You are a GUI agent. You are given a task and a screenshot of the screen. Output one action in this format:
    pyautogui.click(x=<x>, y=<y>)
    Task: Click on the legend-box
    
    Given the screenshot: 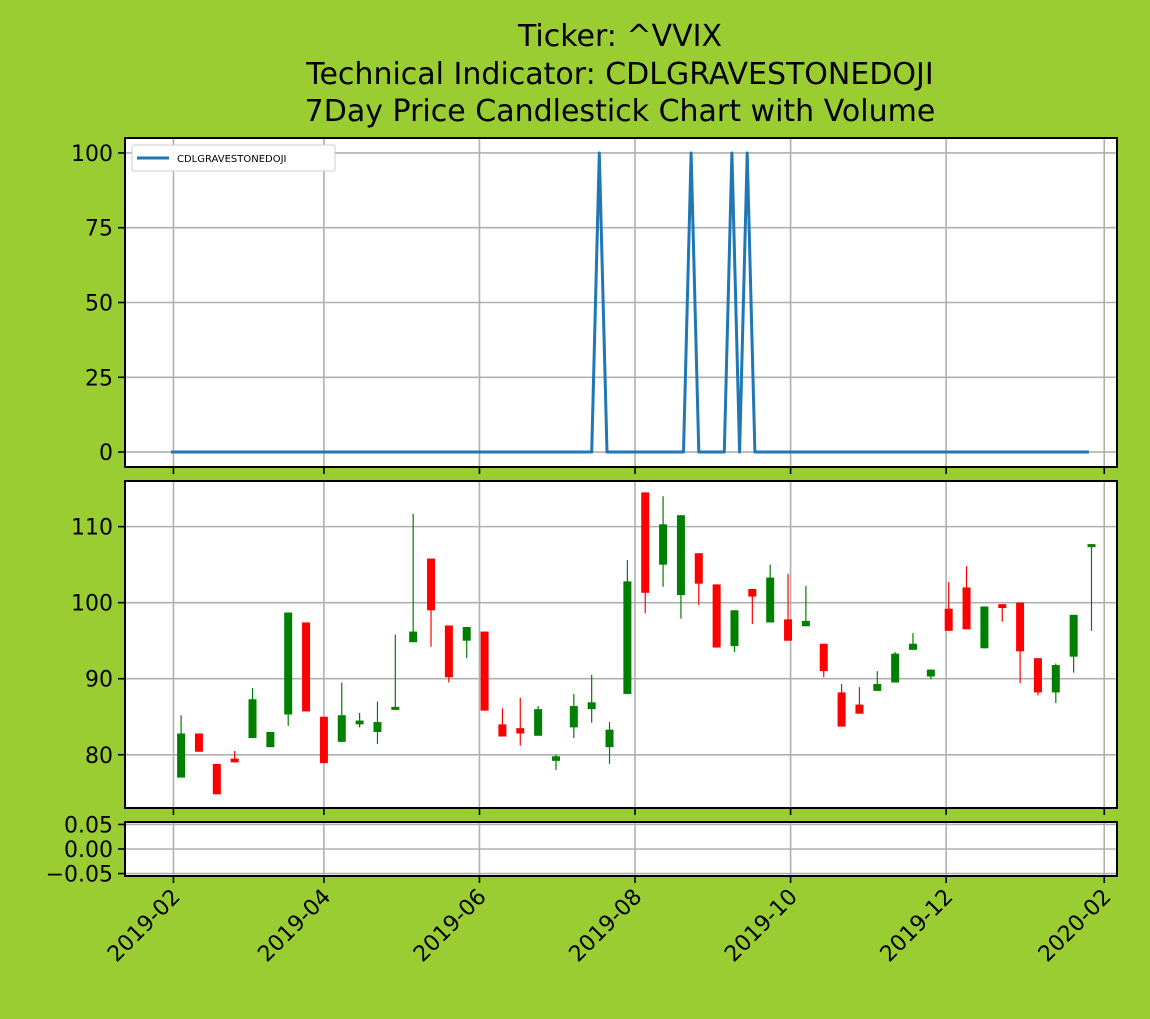 What is the action you would take?
    pyautogui.click(x=233, y=158)
    